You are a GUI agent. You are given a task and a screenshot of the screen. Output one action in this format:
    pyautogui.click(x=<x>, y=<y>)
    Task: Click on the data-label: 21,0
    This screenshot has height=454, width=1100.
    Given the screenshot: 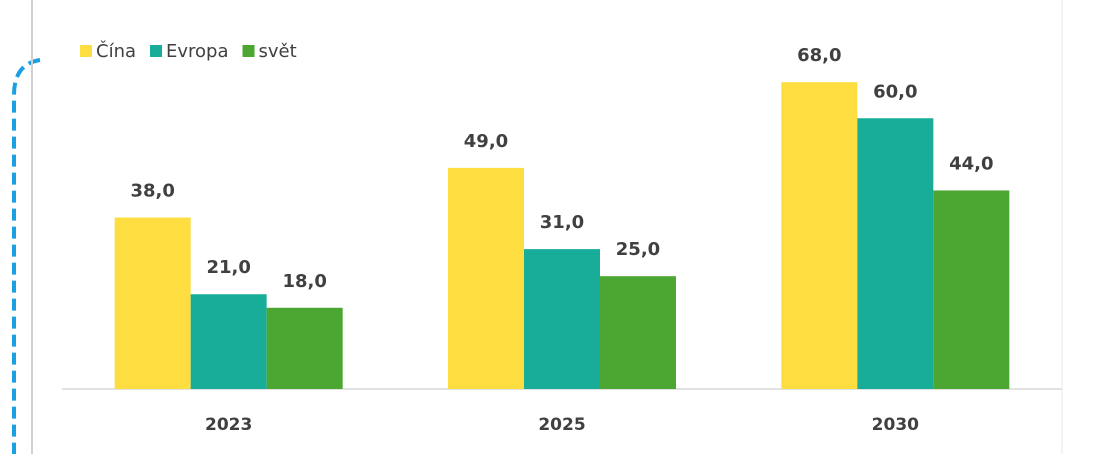 What is the action you would take?
    pyautogui.click(x=228, y=267)
    